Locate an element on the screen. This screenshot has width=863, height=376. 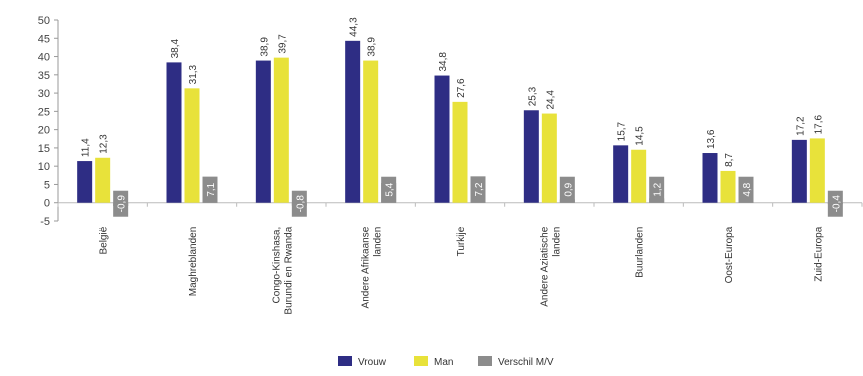
difference-value-label: 4,8 is located at coordinates (747, 189).